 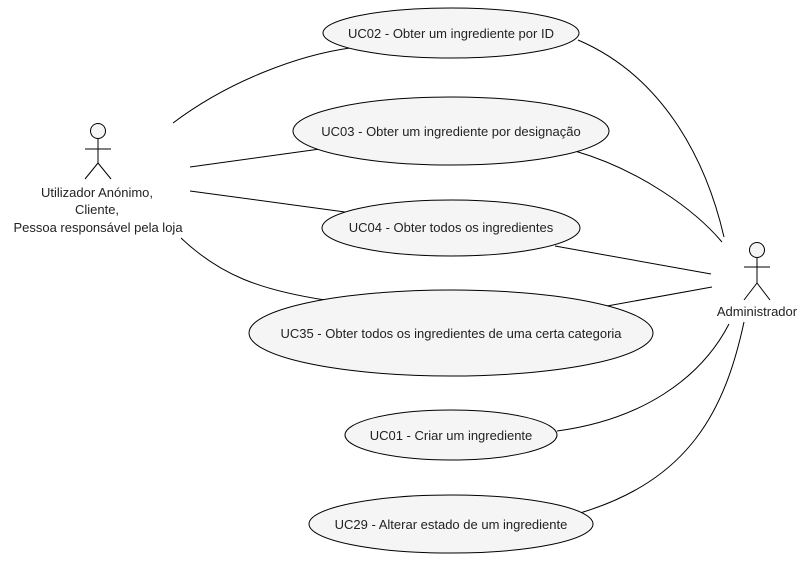 What do you see at coordinates (659, 296) in the screenshot?
I see `association-right-uc35` at bounding box center [659, 296].